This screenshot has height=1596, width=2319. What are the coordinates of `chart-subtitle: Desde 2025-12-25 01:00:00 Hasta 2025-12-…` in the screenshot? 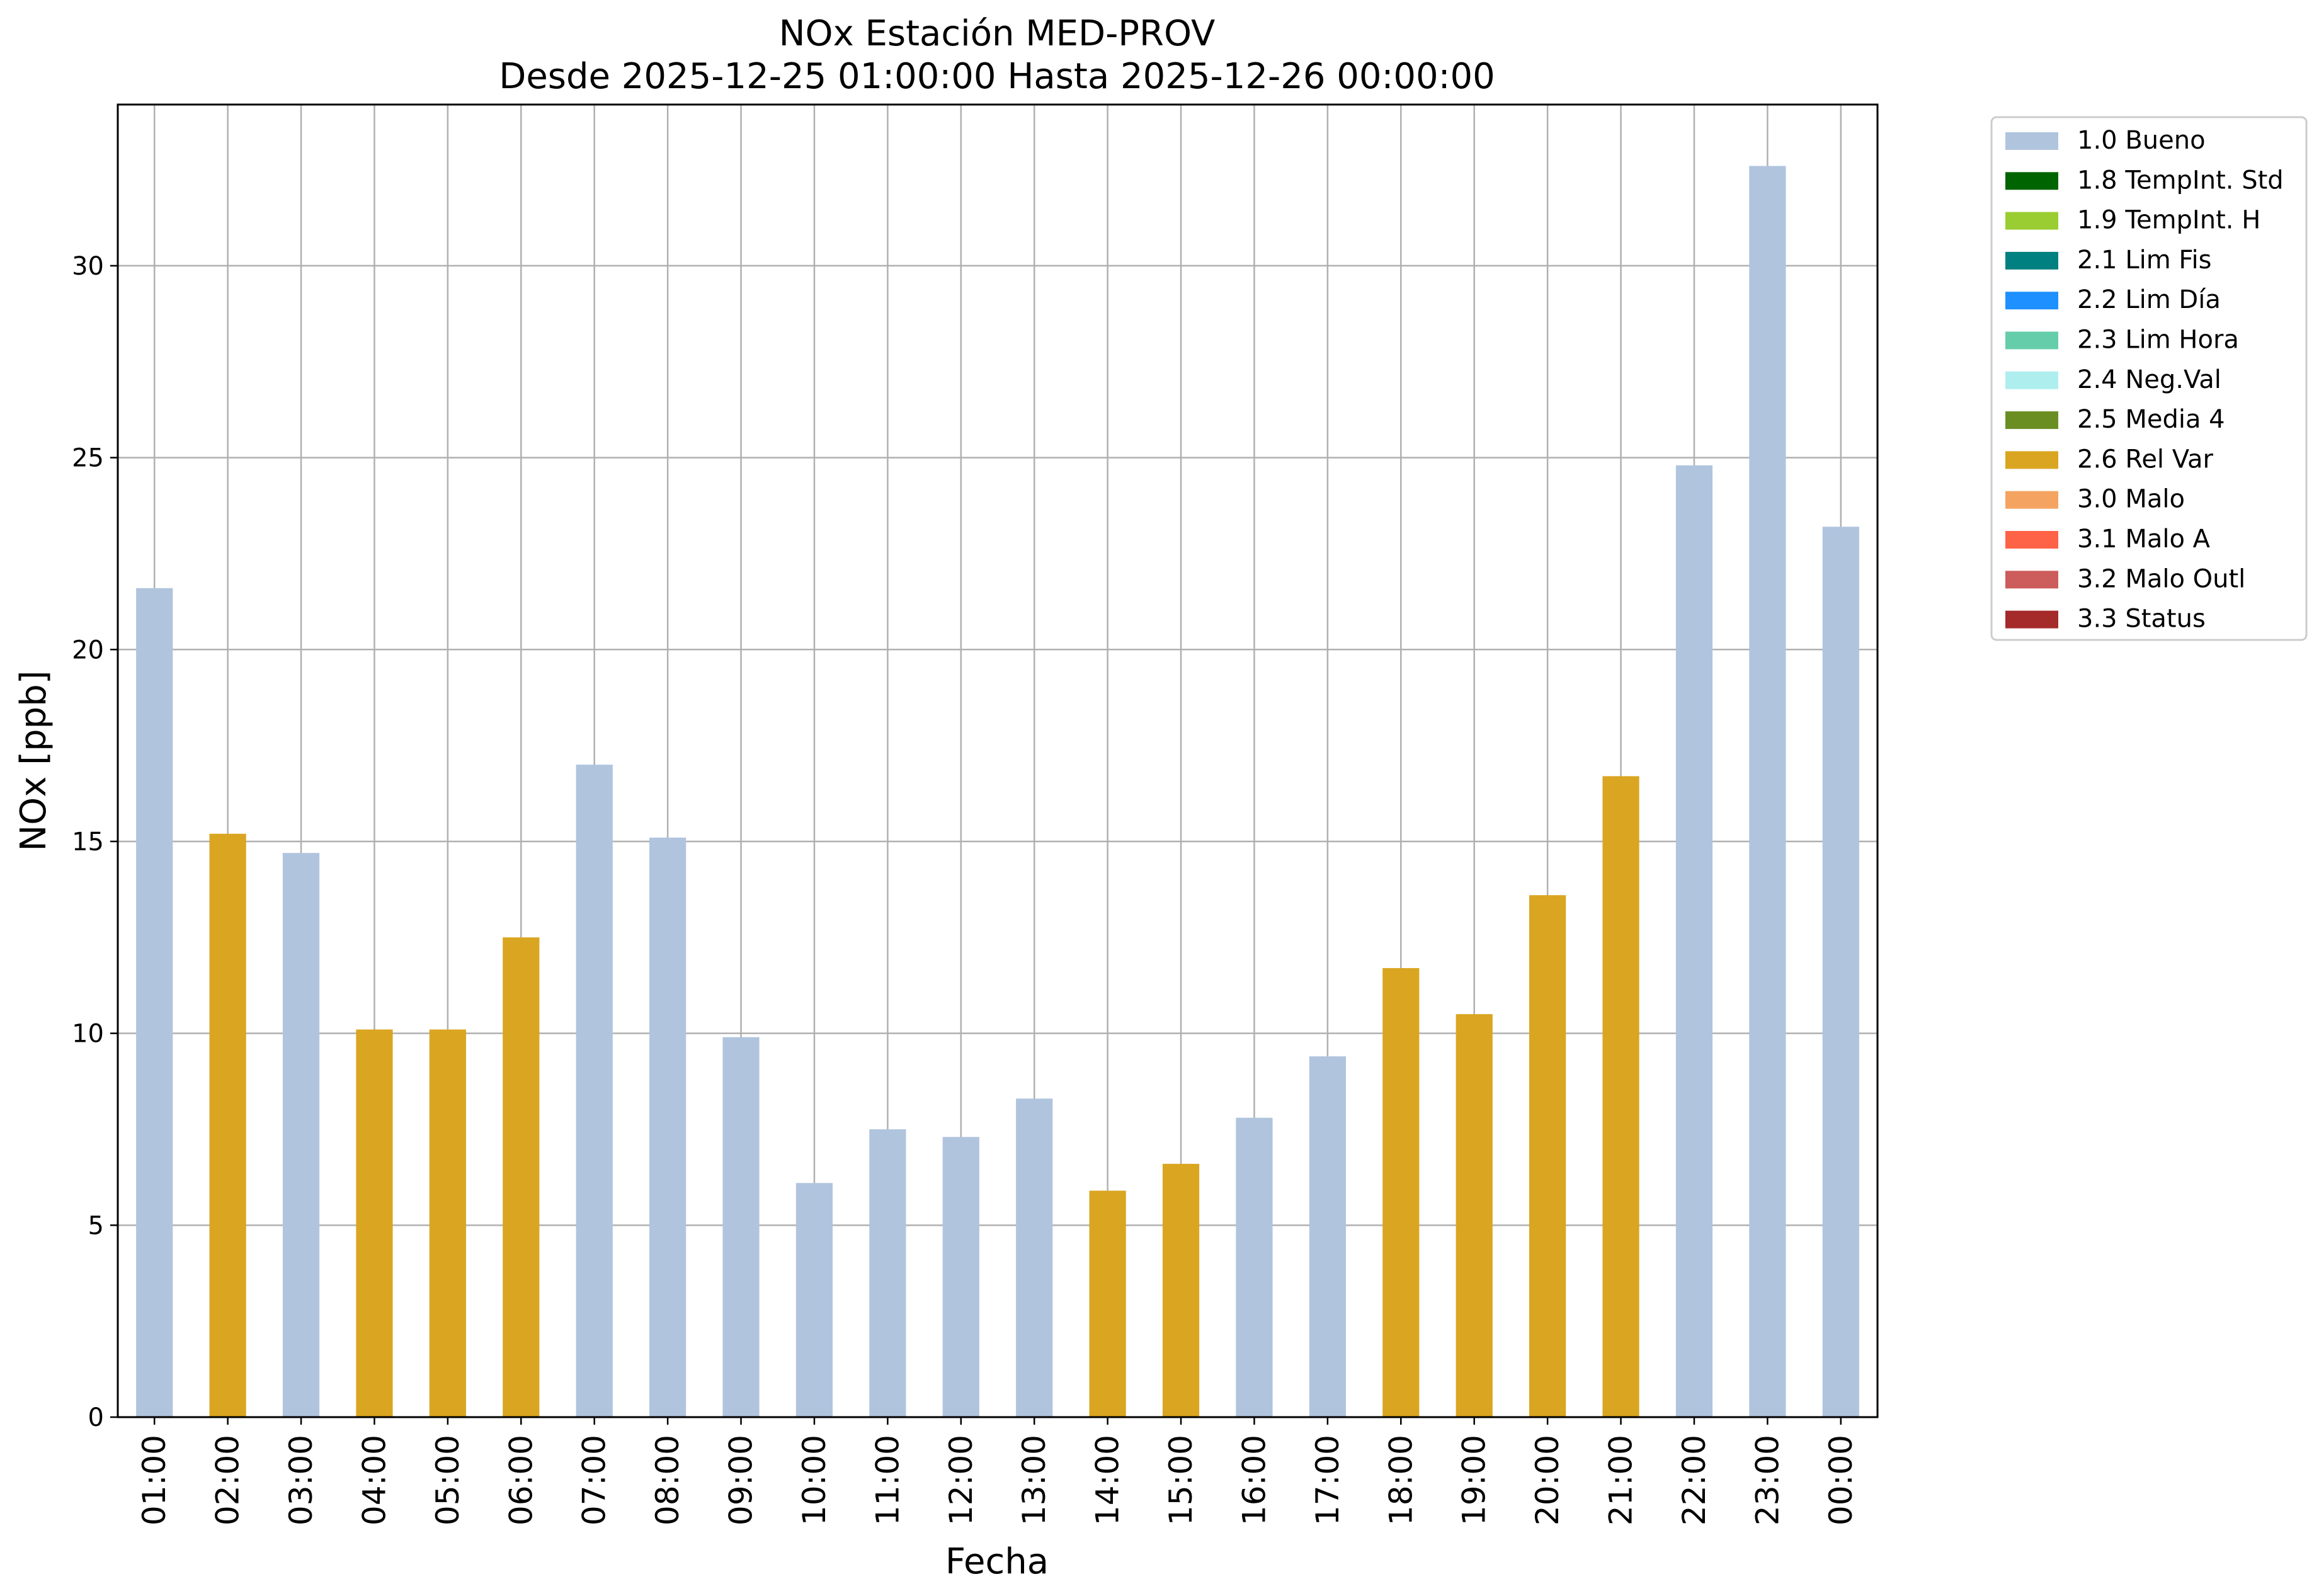 It's located at (997, 76).